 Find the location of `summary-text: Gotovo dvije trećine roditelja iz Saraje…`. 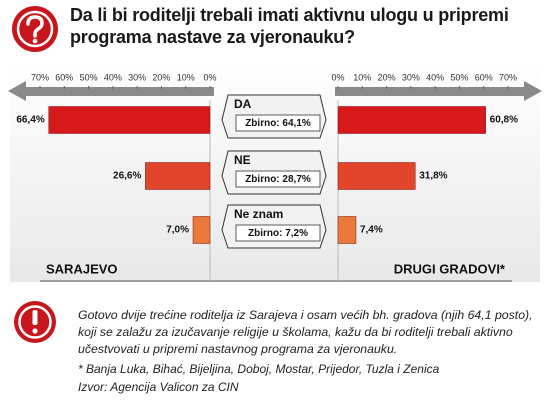

summary-text: Gotovo dvije trećine roditelja iz Saraje… is located at coordinates (305, 332).